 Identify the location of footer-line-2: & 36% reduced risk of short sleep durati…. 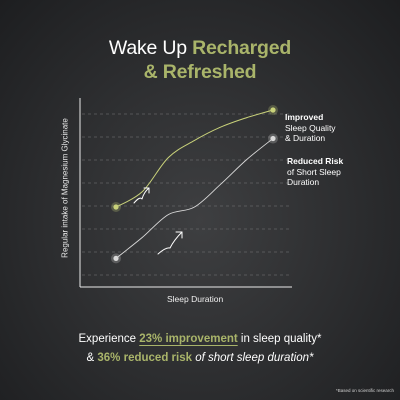
(200, 358).